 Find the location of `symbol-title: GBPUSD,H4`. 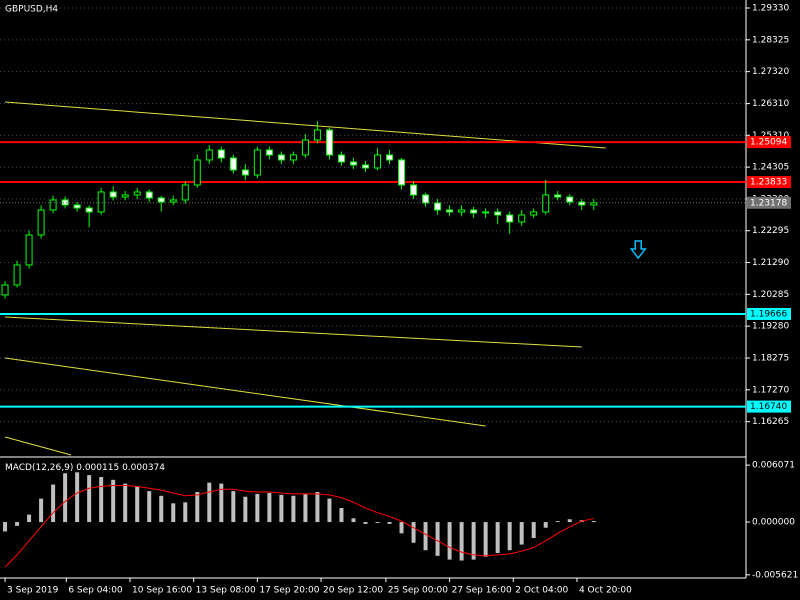

symbol-title: GBPUSD,H4 is located at coordinates (31, 10).